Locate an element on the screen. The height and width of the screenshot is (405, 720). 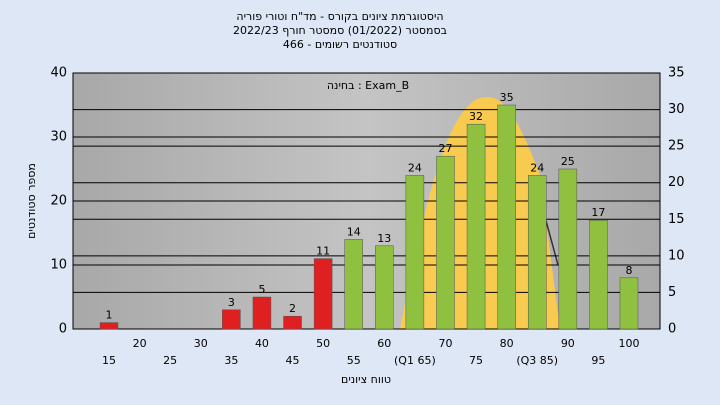
y-tick-label: 0 is located at coordinates (63, 329).